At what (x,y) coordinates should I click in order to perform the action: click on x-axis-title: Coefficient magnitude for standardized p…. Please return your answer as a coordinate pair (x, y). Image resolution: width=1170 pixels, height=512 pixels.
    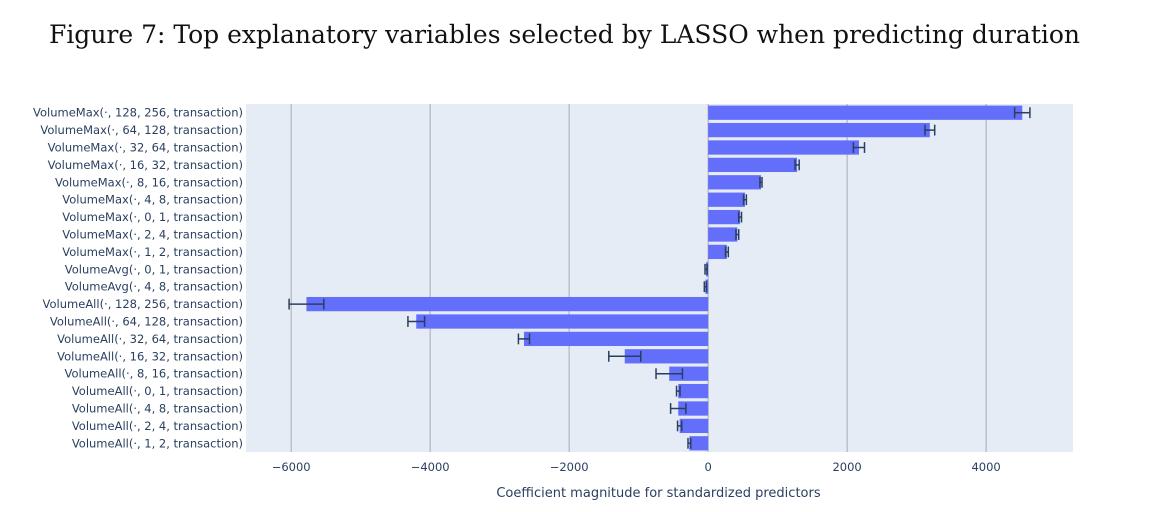
    Looking at the image, I should click on (658, 493).